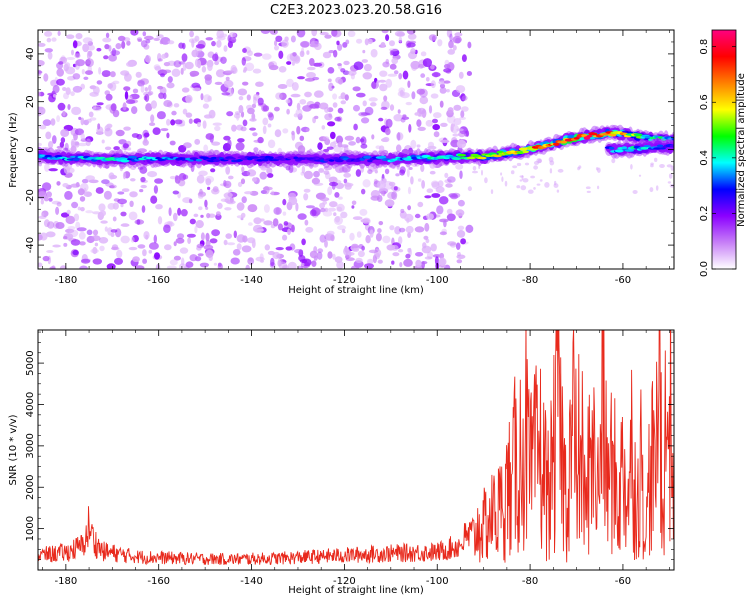 Image resolution: width=750 pixels, height=600 pixels. Describe the element at coordinates (704, 213) in the screenshot. I see `colorbar-tick-label: 0.2` at that location.